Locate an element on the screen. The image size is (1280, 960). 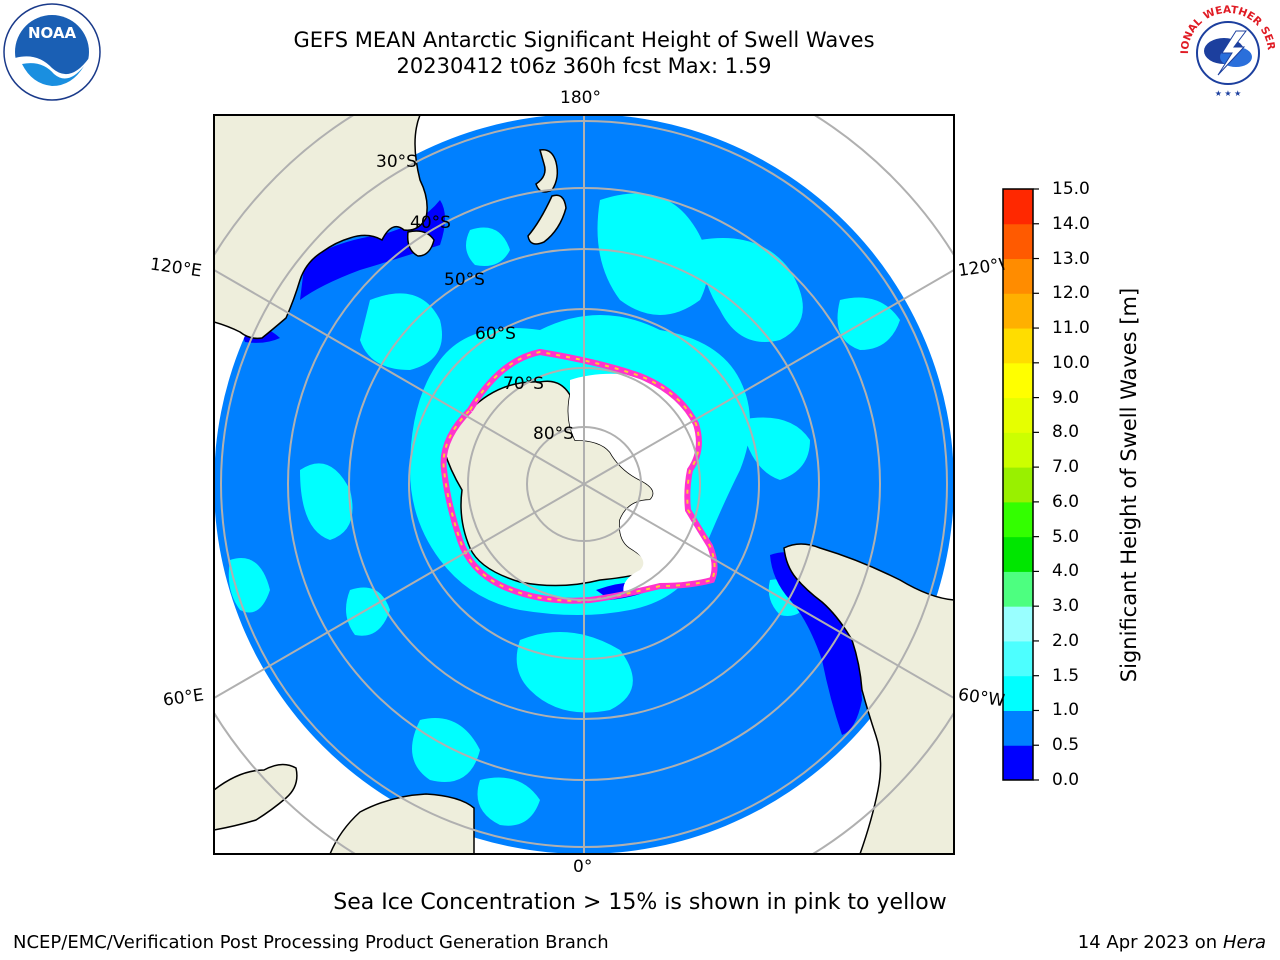
colorbar-label: Significant Height of Swell Waves [m] is located at coordinates (1129, 485).